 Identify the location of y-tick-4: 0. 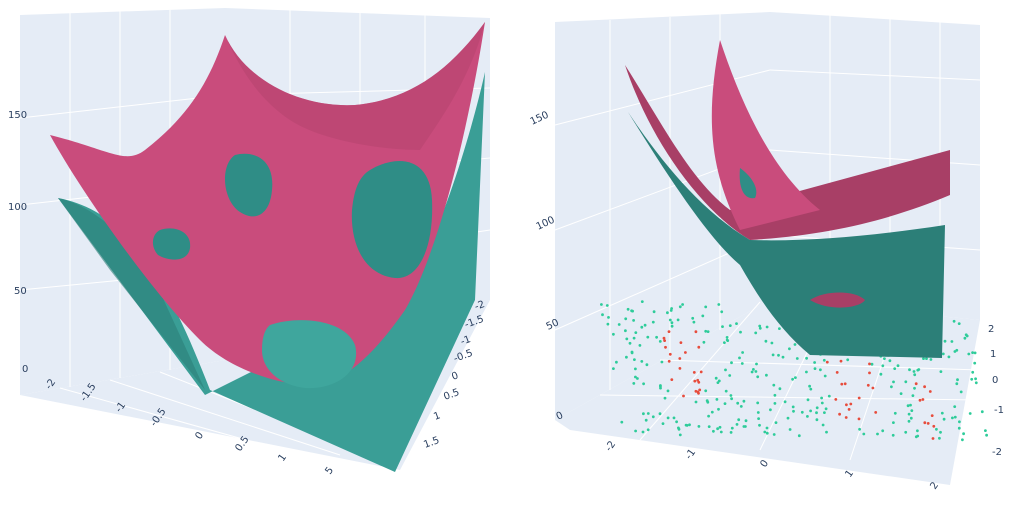
(455, 376).